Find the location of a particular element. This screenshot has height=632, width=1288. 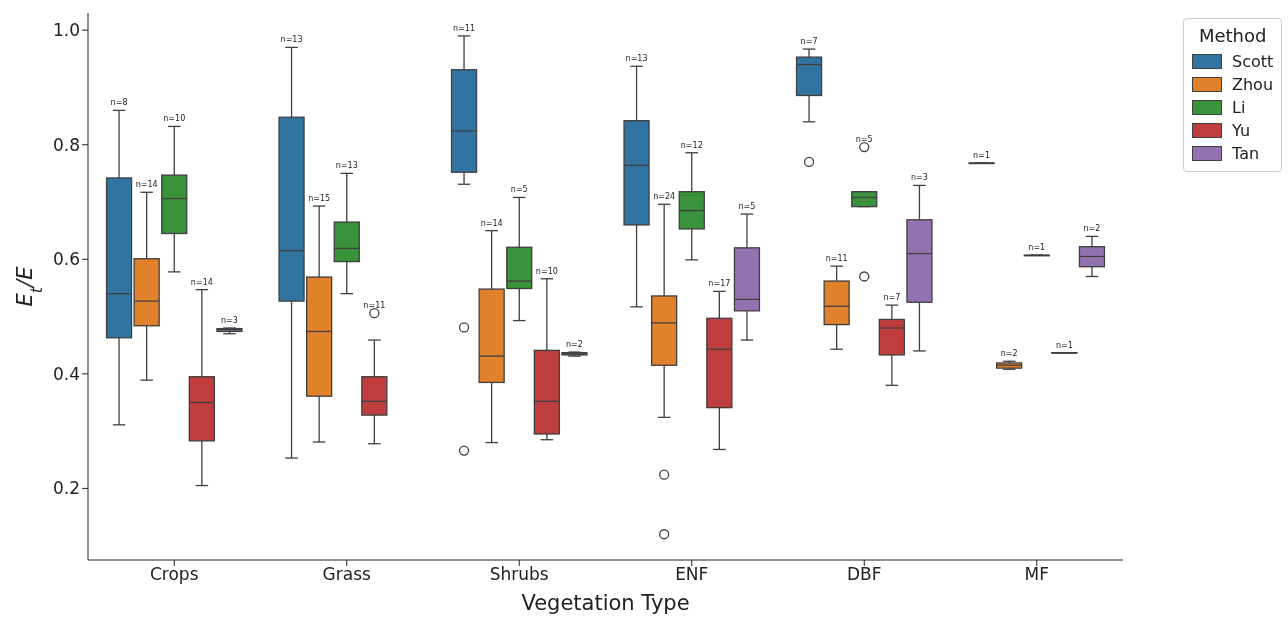

y-tick-label: 0.8 is located at coordinates (66, 144).